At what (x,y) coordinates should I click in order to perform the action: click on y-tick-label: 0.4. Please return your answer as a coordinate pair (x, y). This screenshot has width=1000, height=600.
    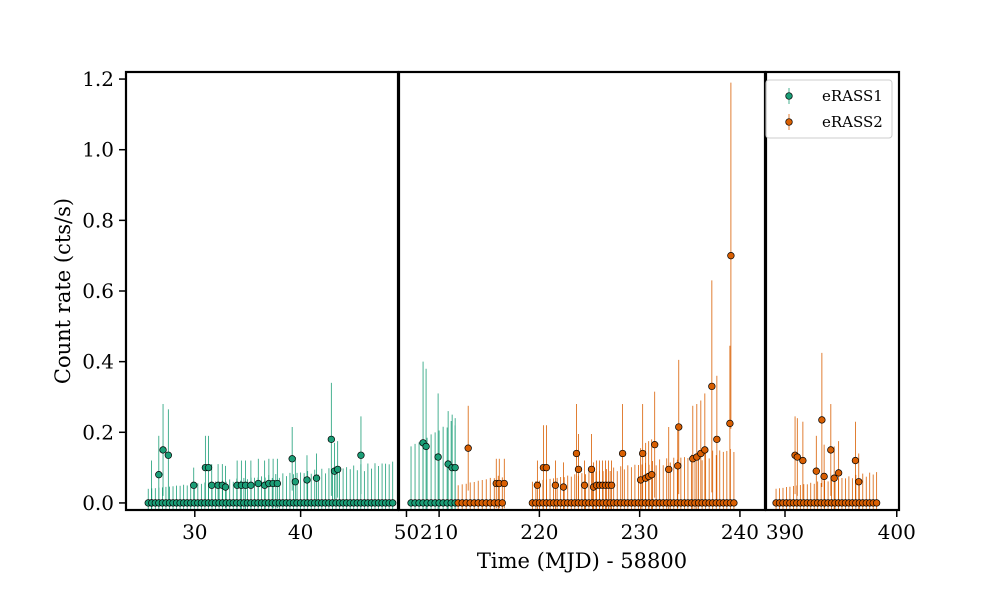
    Looking at the image, I should click on (98, 362).